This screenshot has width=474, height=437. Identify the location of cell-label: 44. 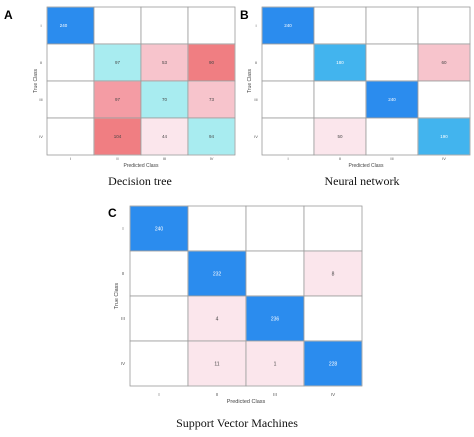
(165, 136).